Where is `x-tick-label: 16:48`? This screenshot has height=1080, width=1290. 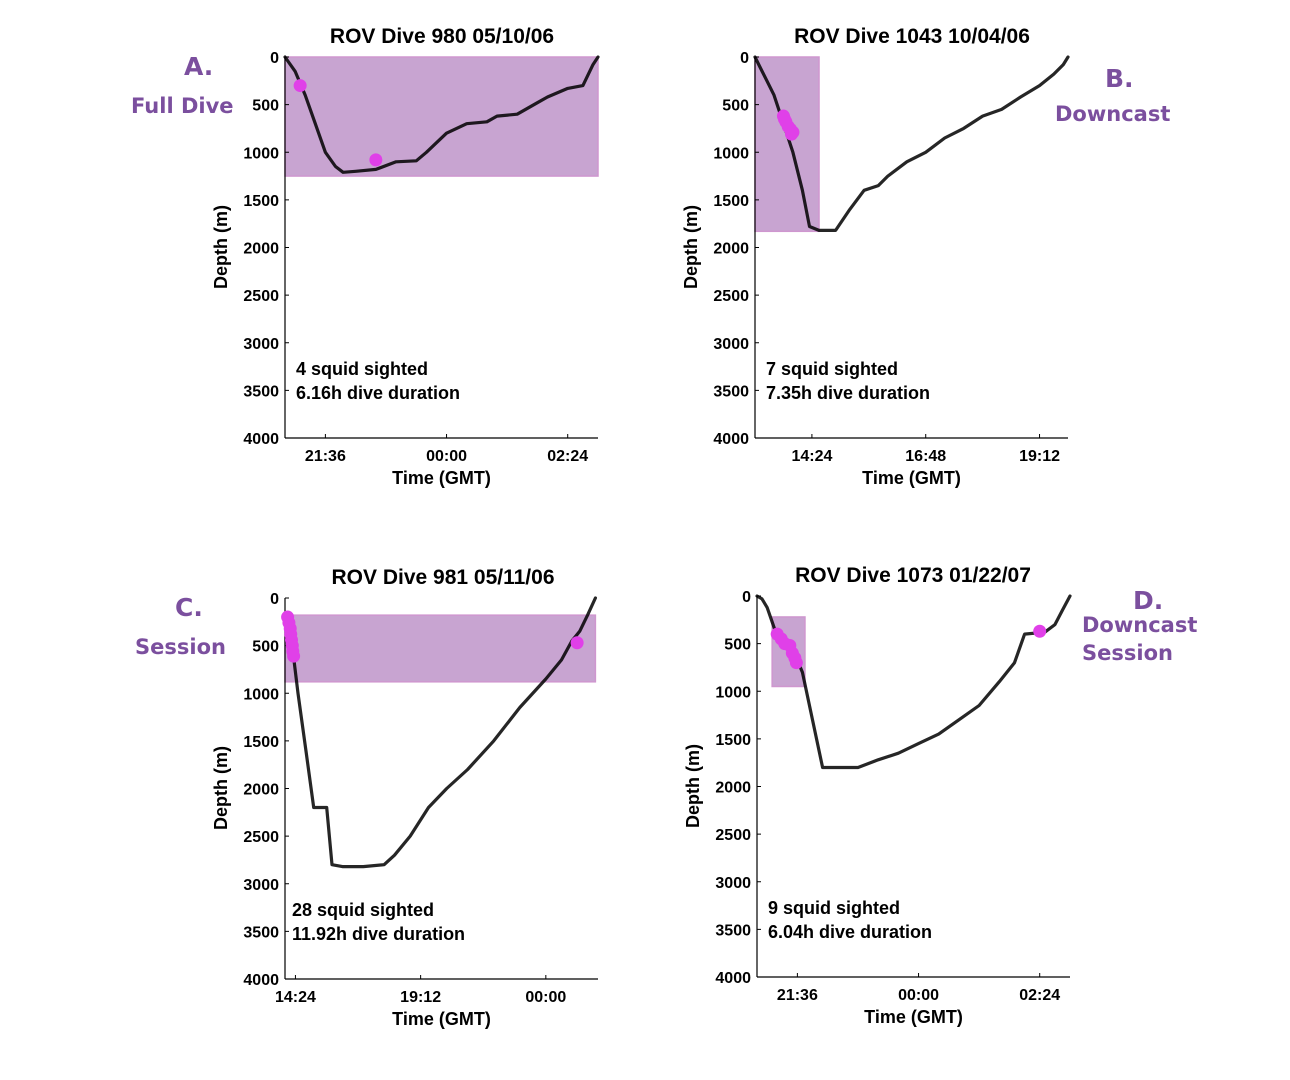 x-tick-label: 16:48 is located at coordinates (925, 456).